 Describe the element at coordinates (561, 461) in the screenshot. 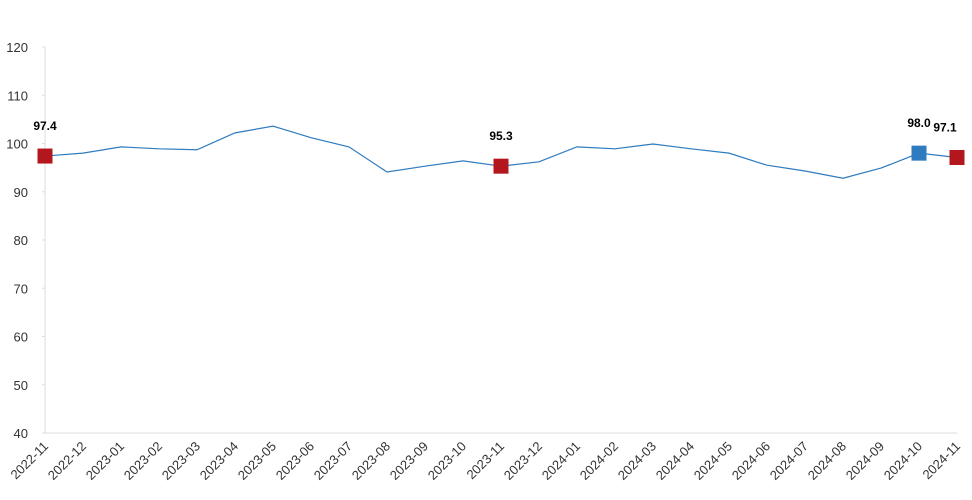

I see `x-tick-label: 2024-01` at that location.